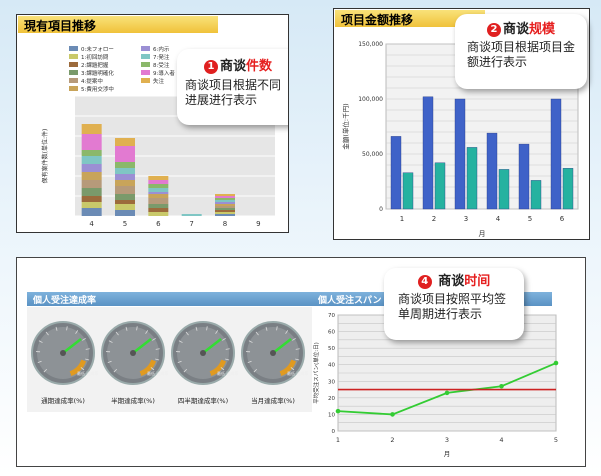  I want to click on x-tick-label: 6, so click(158, 224).